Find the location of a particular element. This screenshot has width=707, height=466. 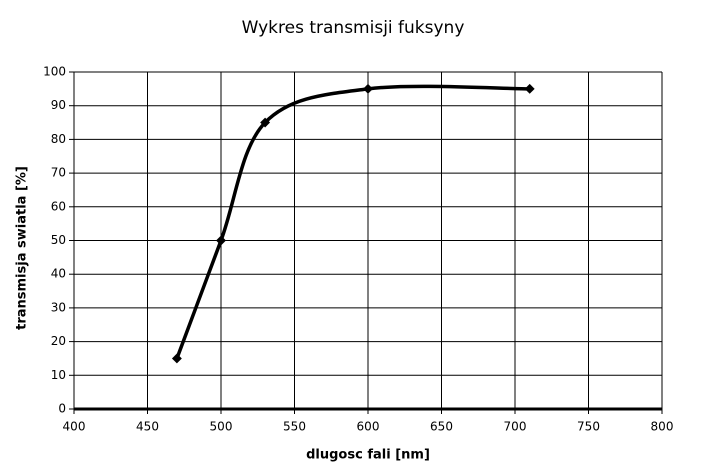

x-tick-label: 600 is located at coordinates (368, 427).